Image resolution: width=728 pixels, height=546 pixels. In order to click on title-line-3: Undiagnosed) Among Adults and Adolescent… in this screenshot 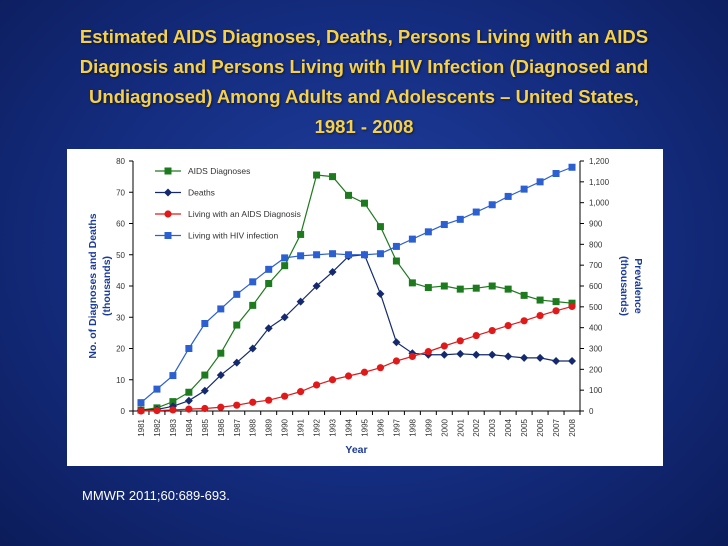, I will do `click(364, 96)`.